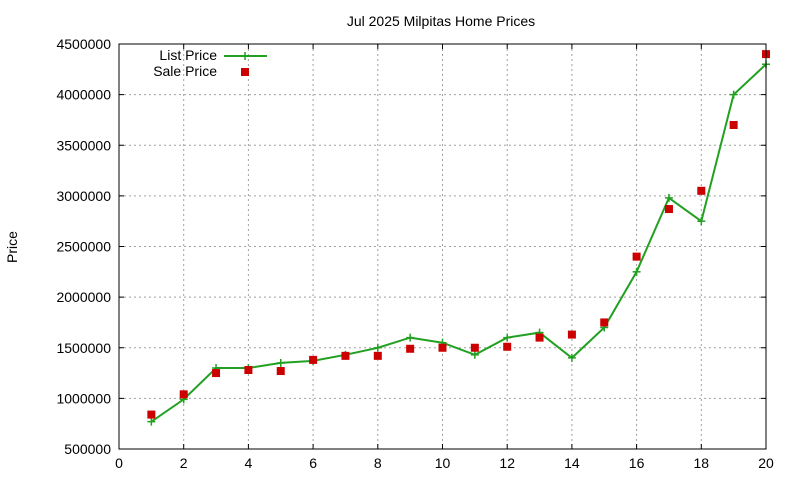 The height and width of the screenshot is (480, 800). What do you see at coordinates (83, 44) in the screenshot?
I see `y-tick-label: 4500000` at bounding box center [83, 44].